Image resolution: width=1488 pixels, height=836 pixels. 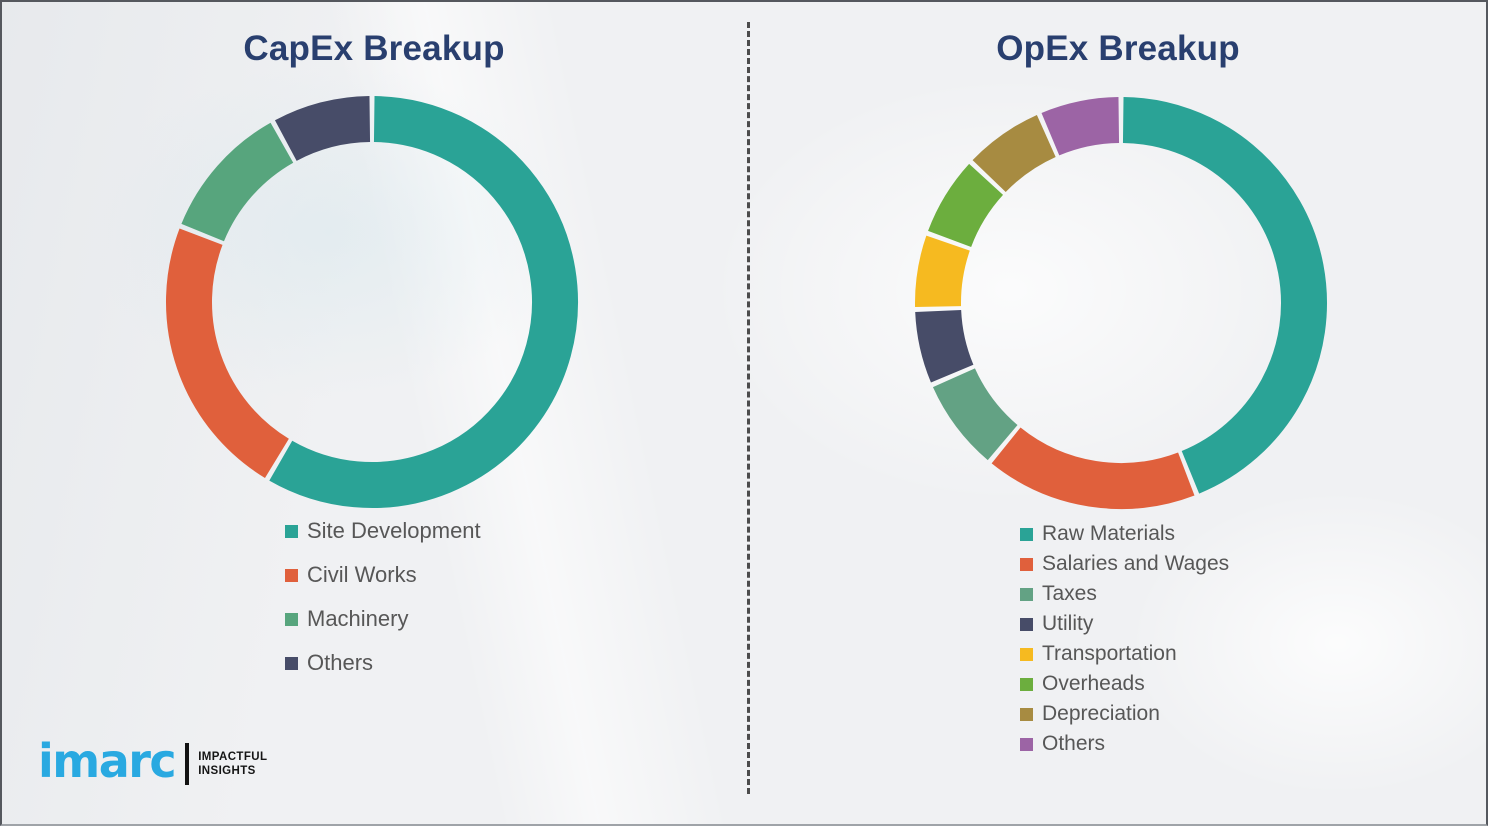 What do you see at coordinates (744, 831) in the screenshot?
I see `bottom-margin-strip` at bounding box center [744, 831].